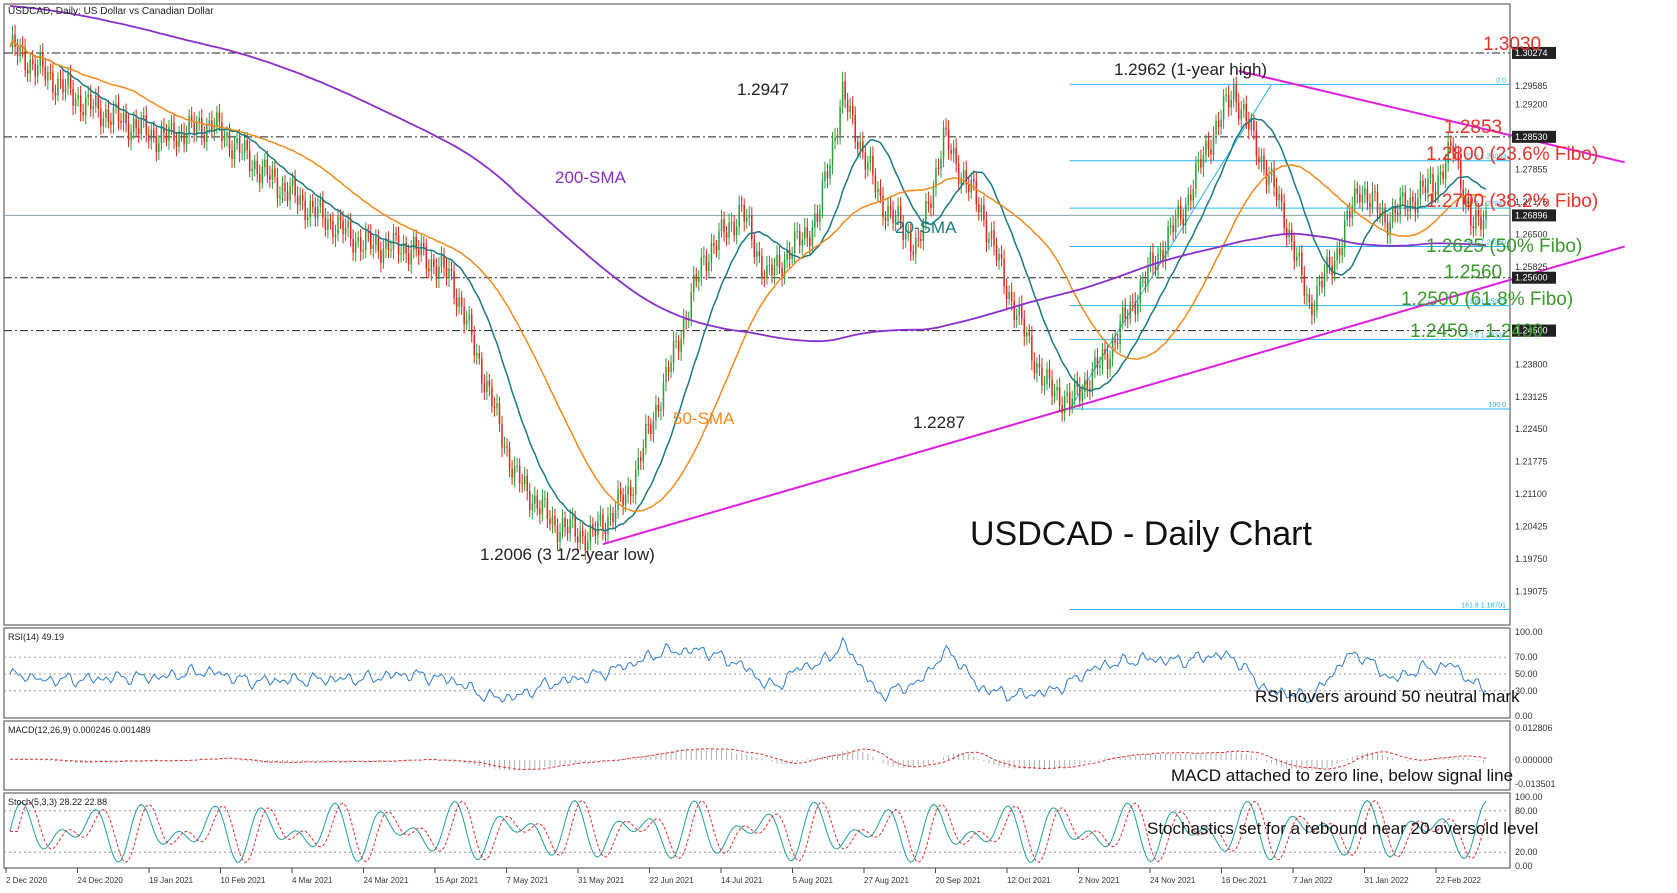 This screenshot has width=1677, height=893. I want to click on date-tick-9: 22 Jun 2021, so click(672, 880).